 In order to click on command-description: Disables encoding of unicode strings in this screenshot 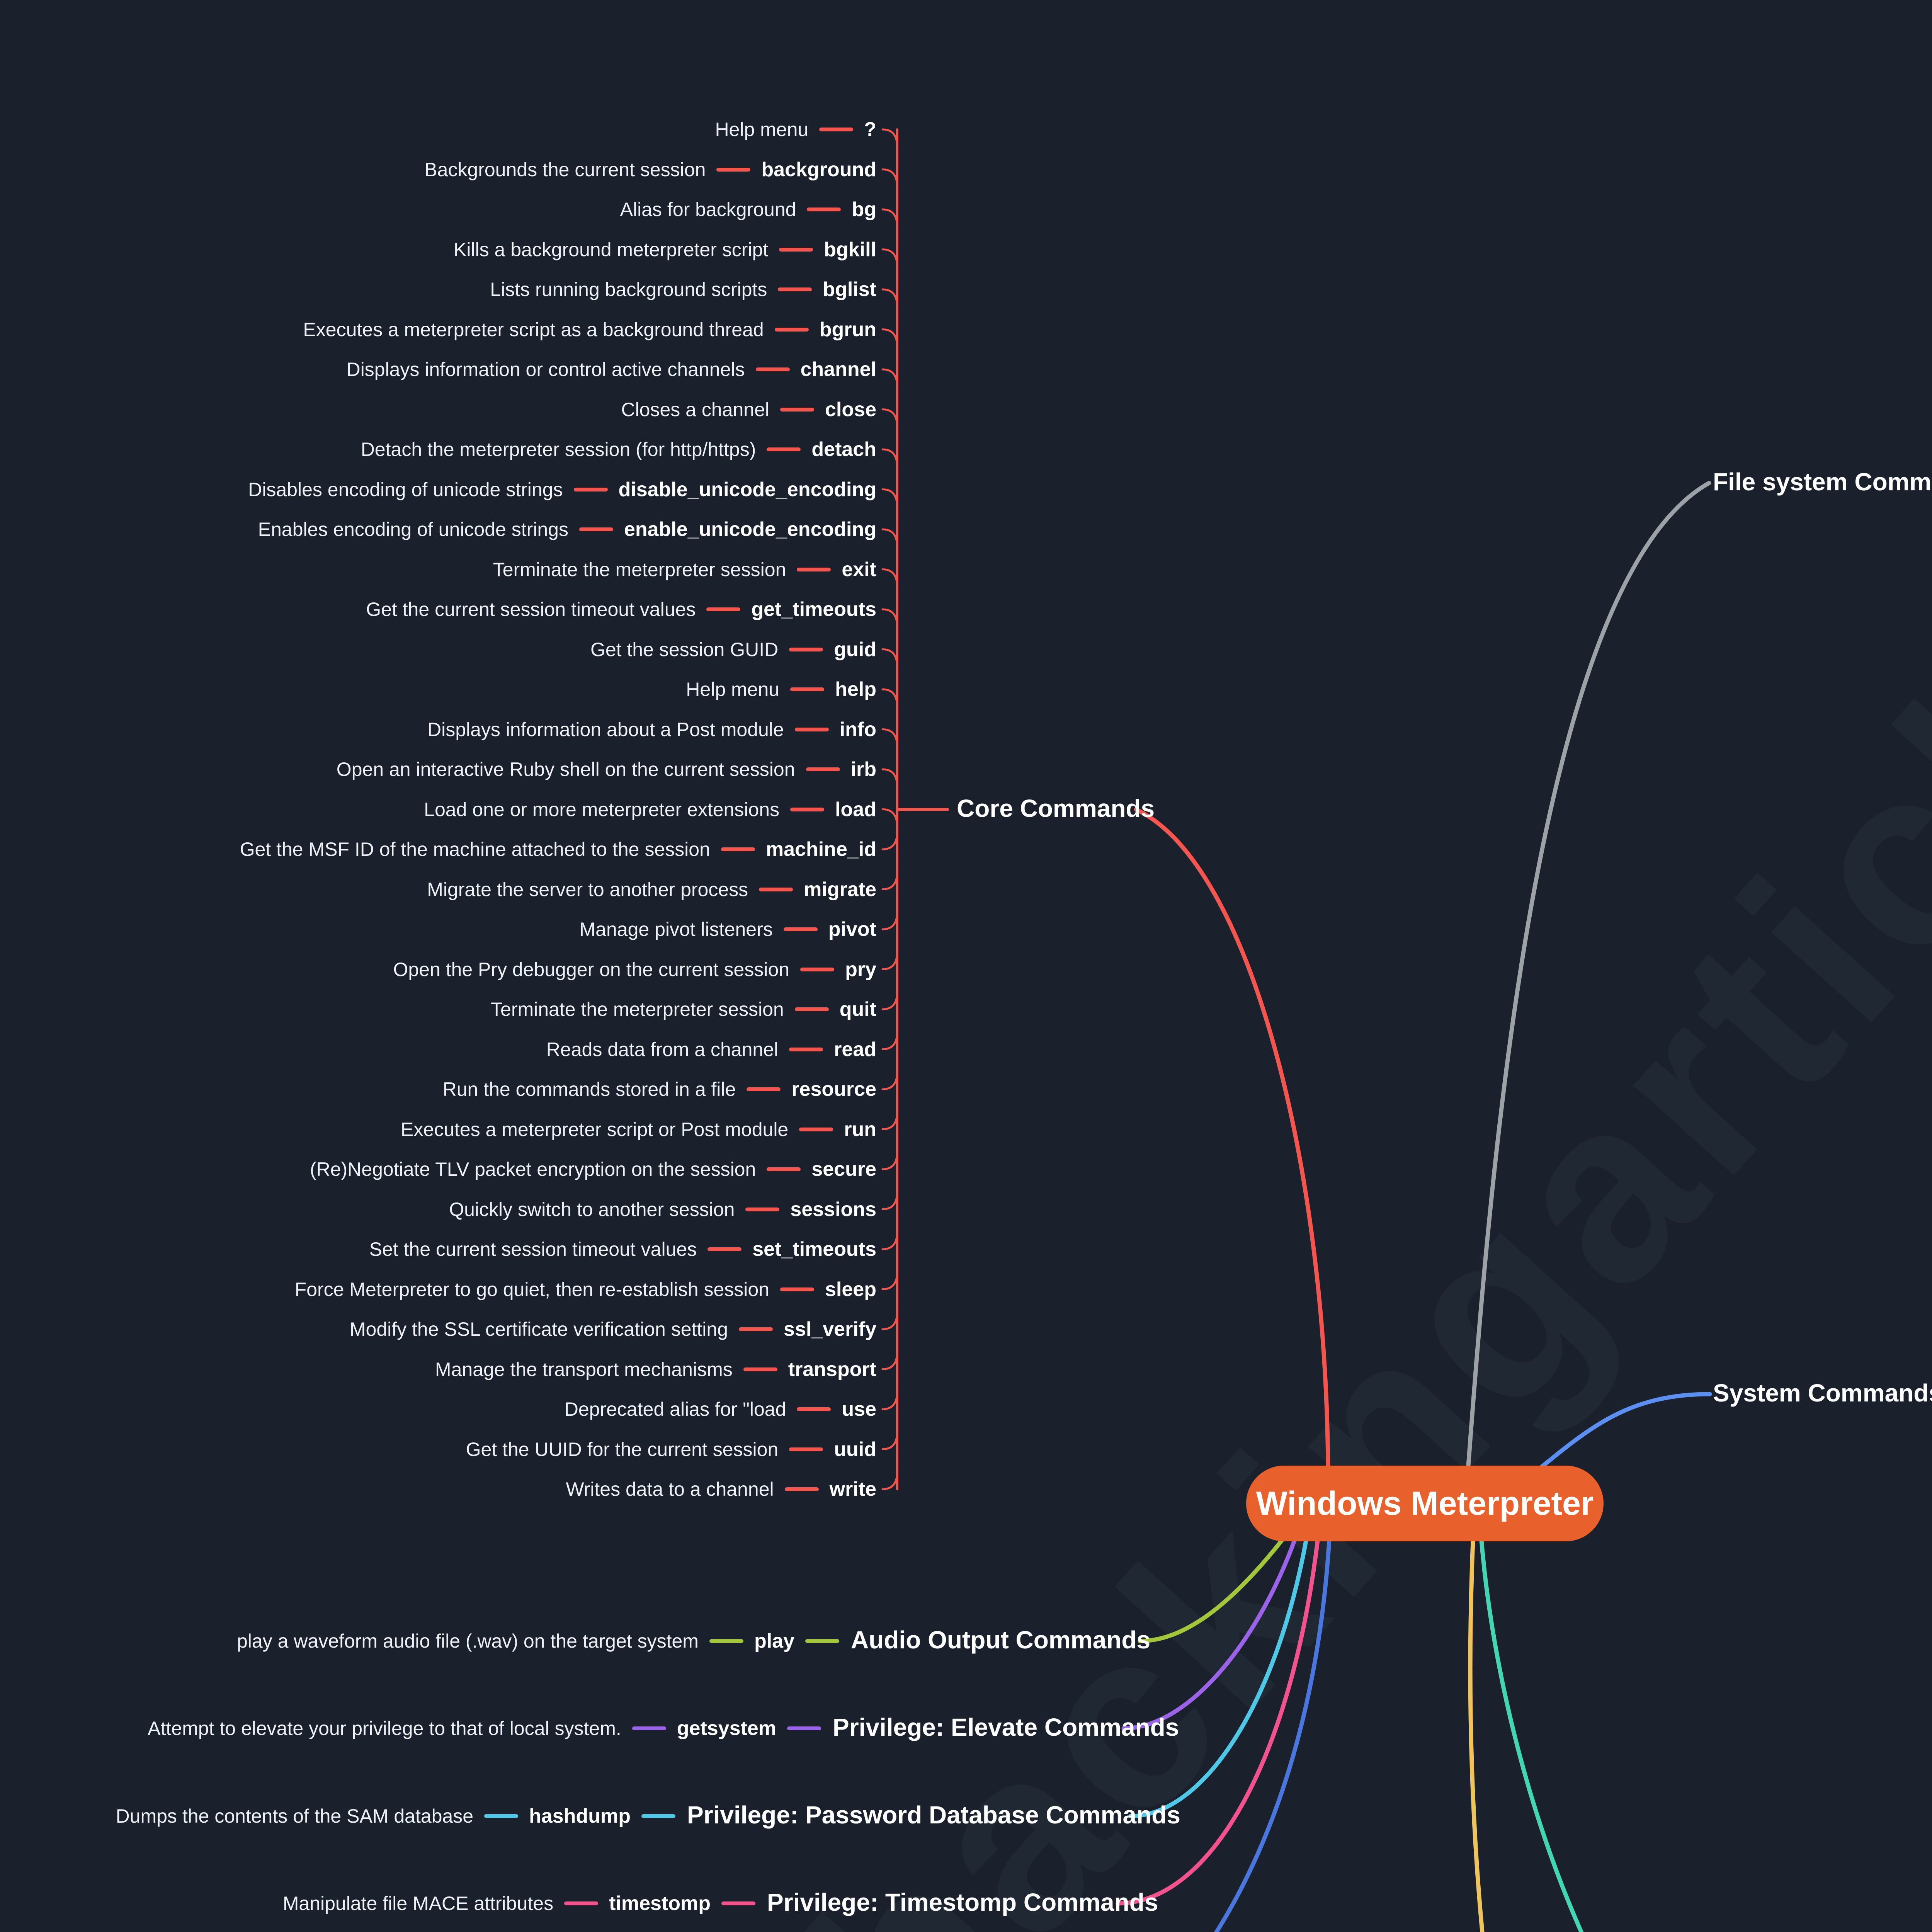, I will do `click(406, 489)`.